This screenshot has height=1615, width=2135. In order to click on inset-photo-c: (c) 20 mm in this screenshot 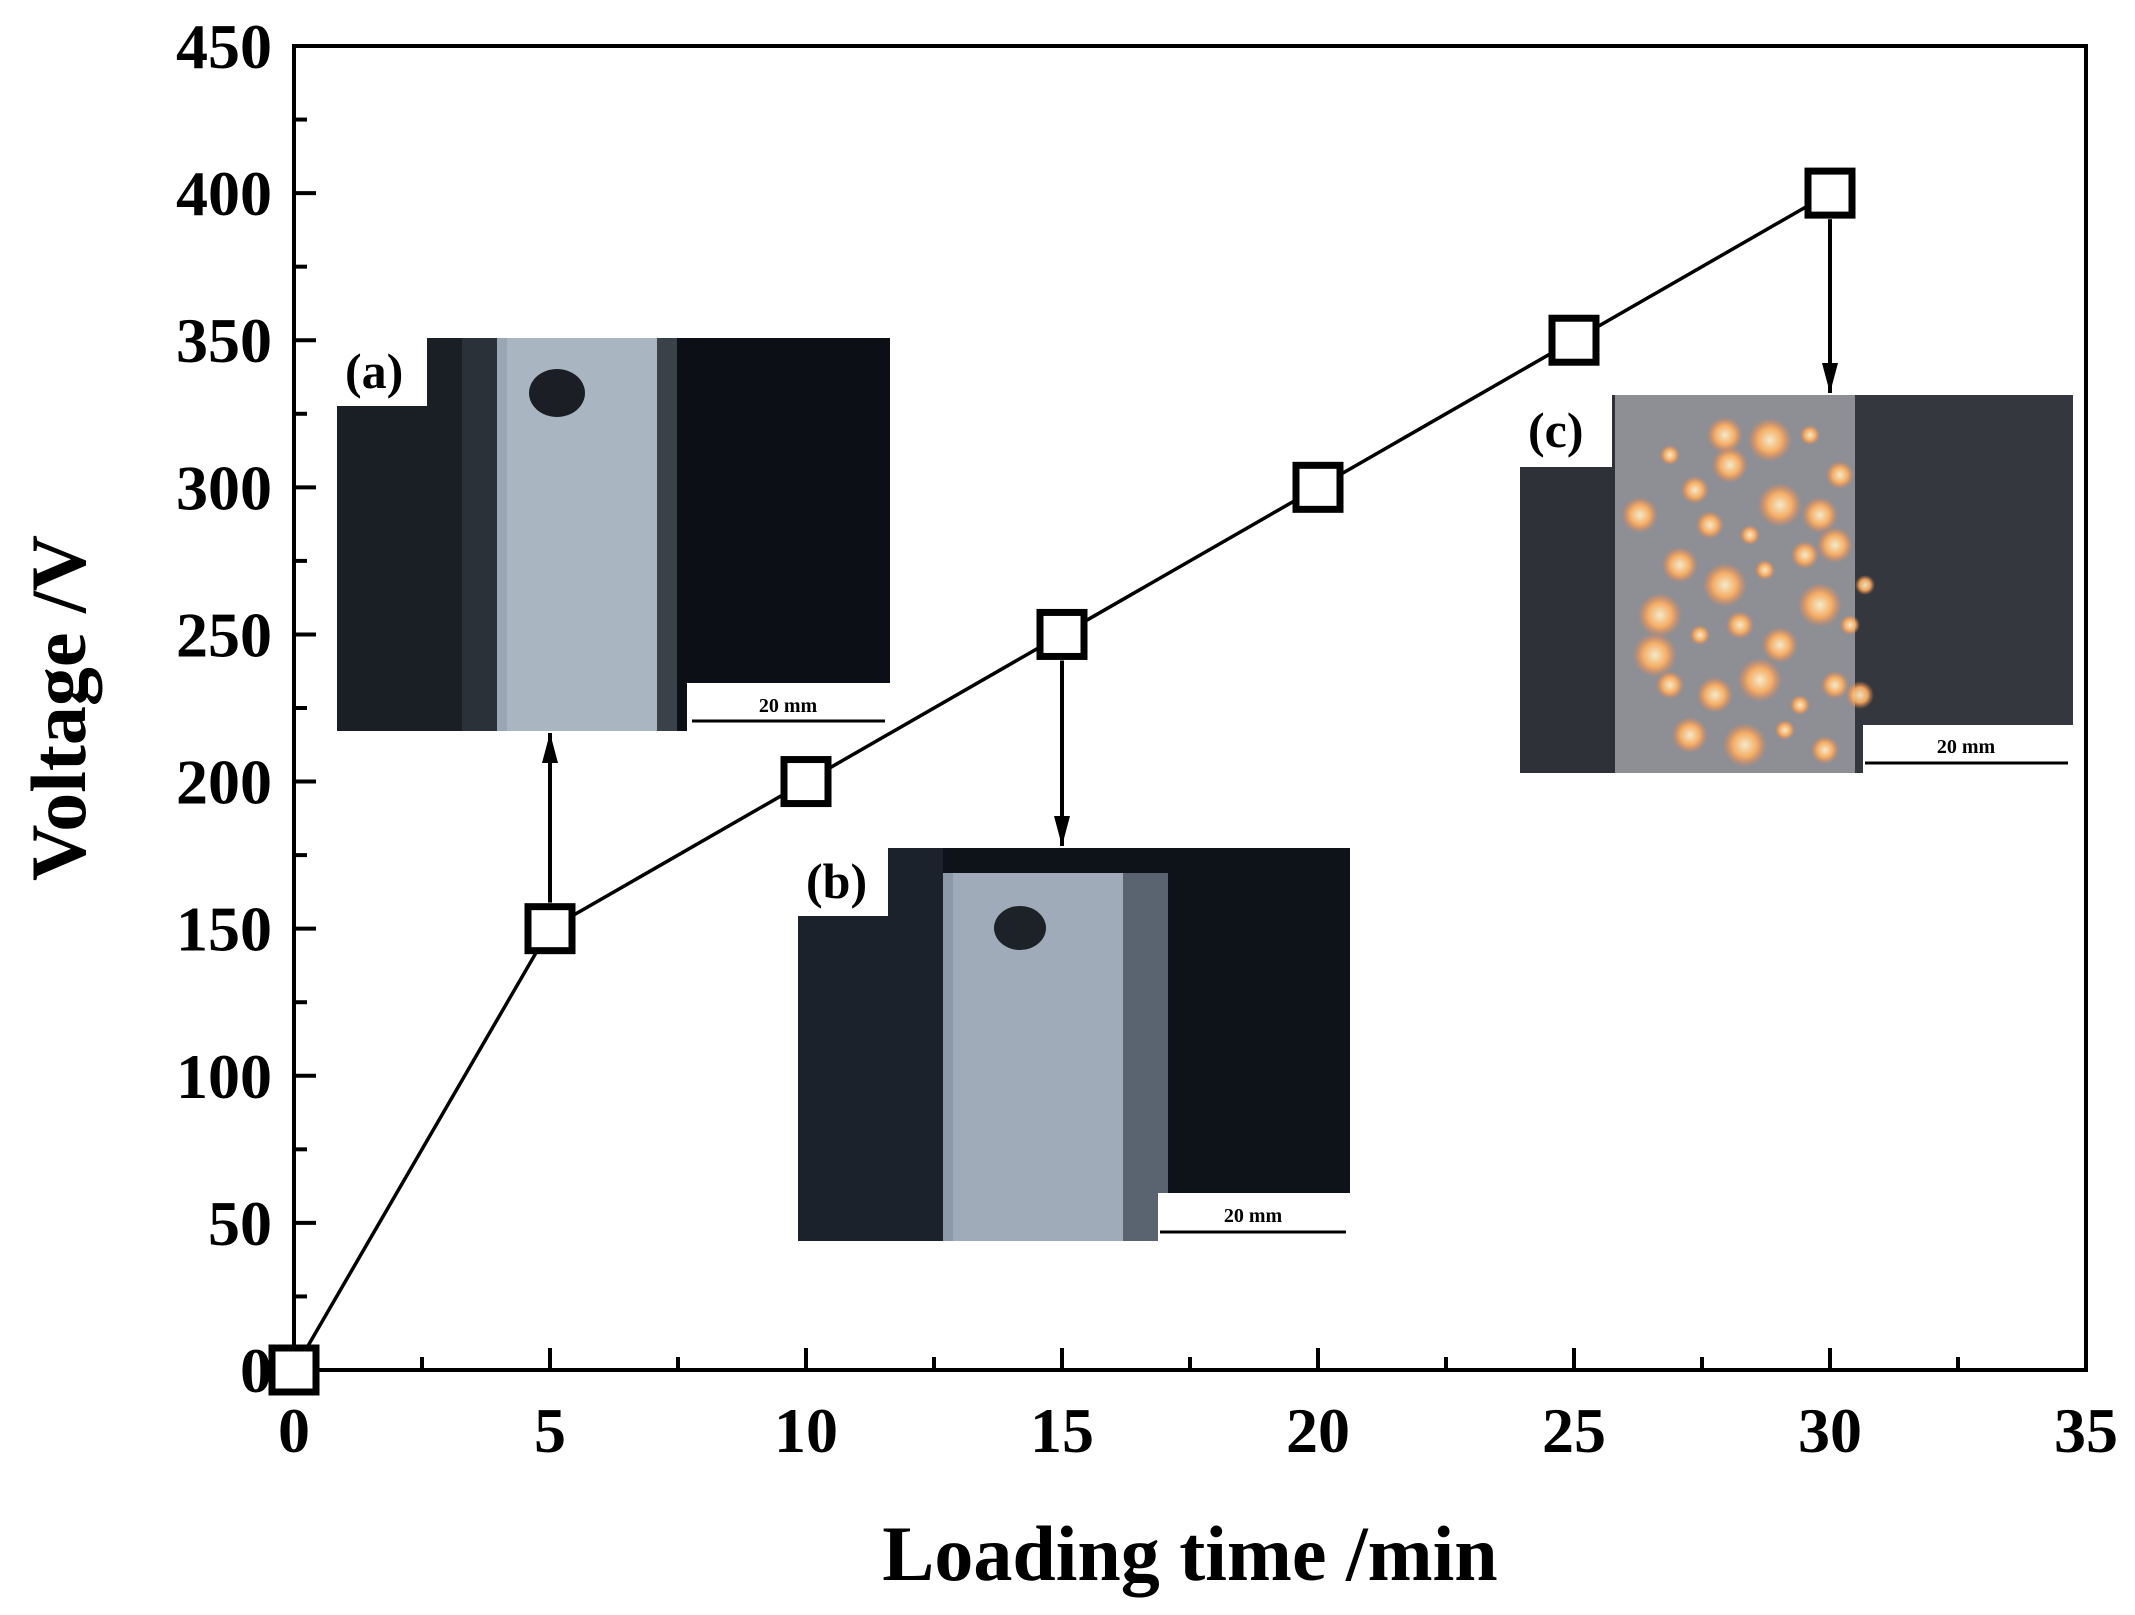, I will do `click(1796, 584)`.